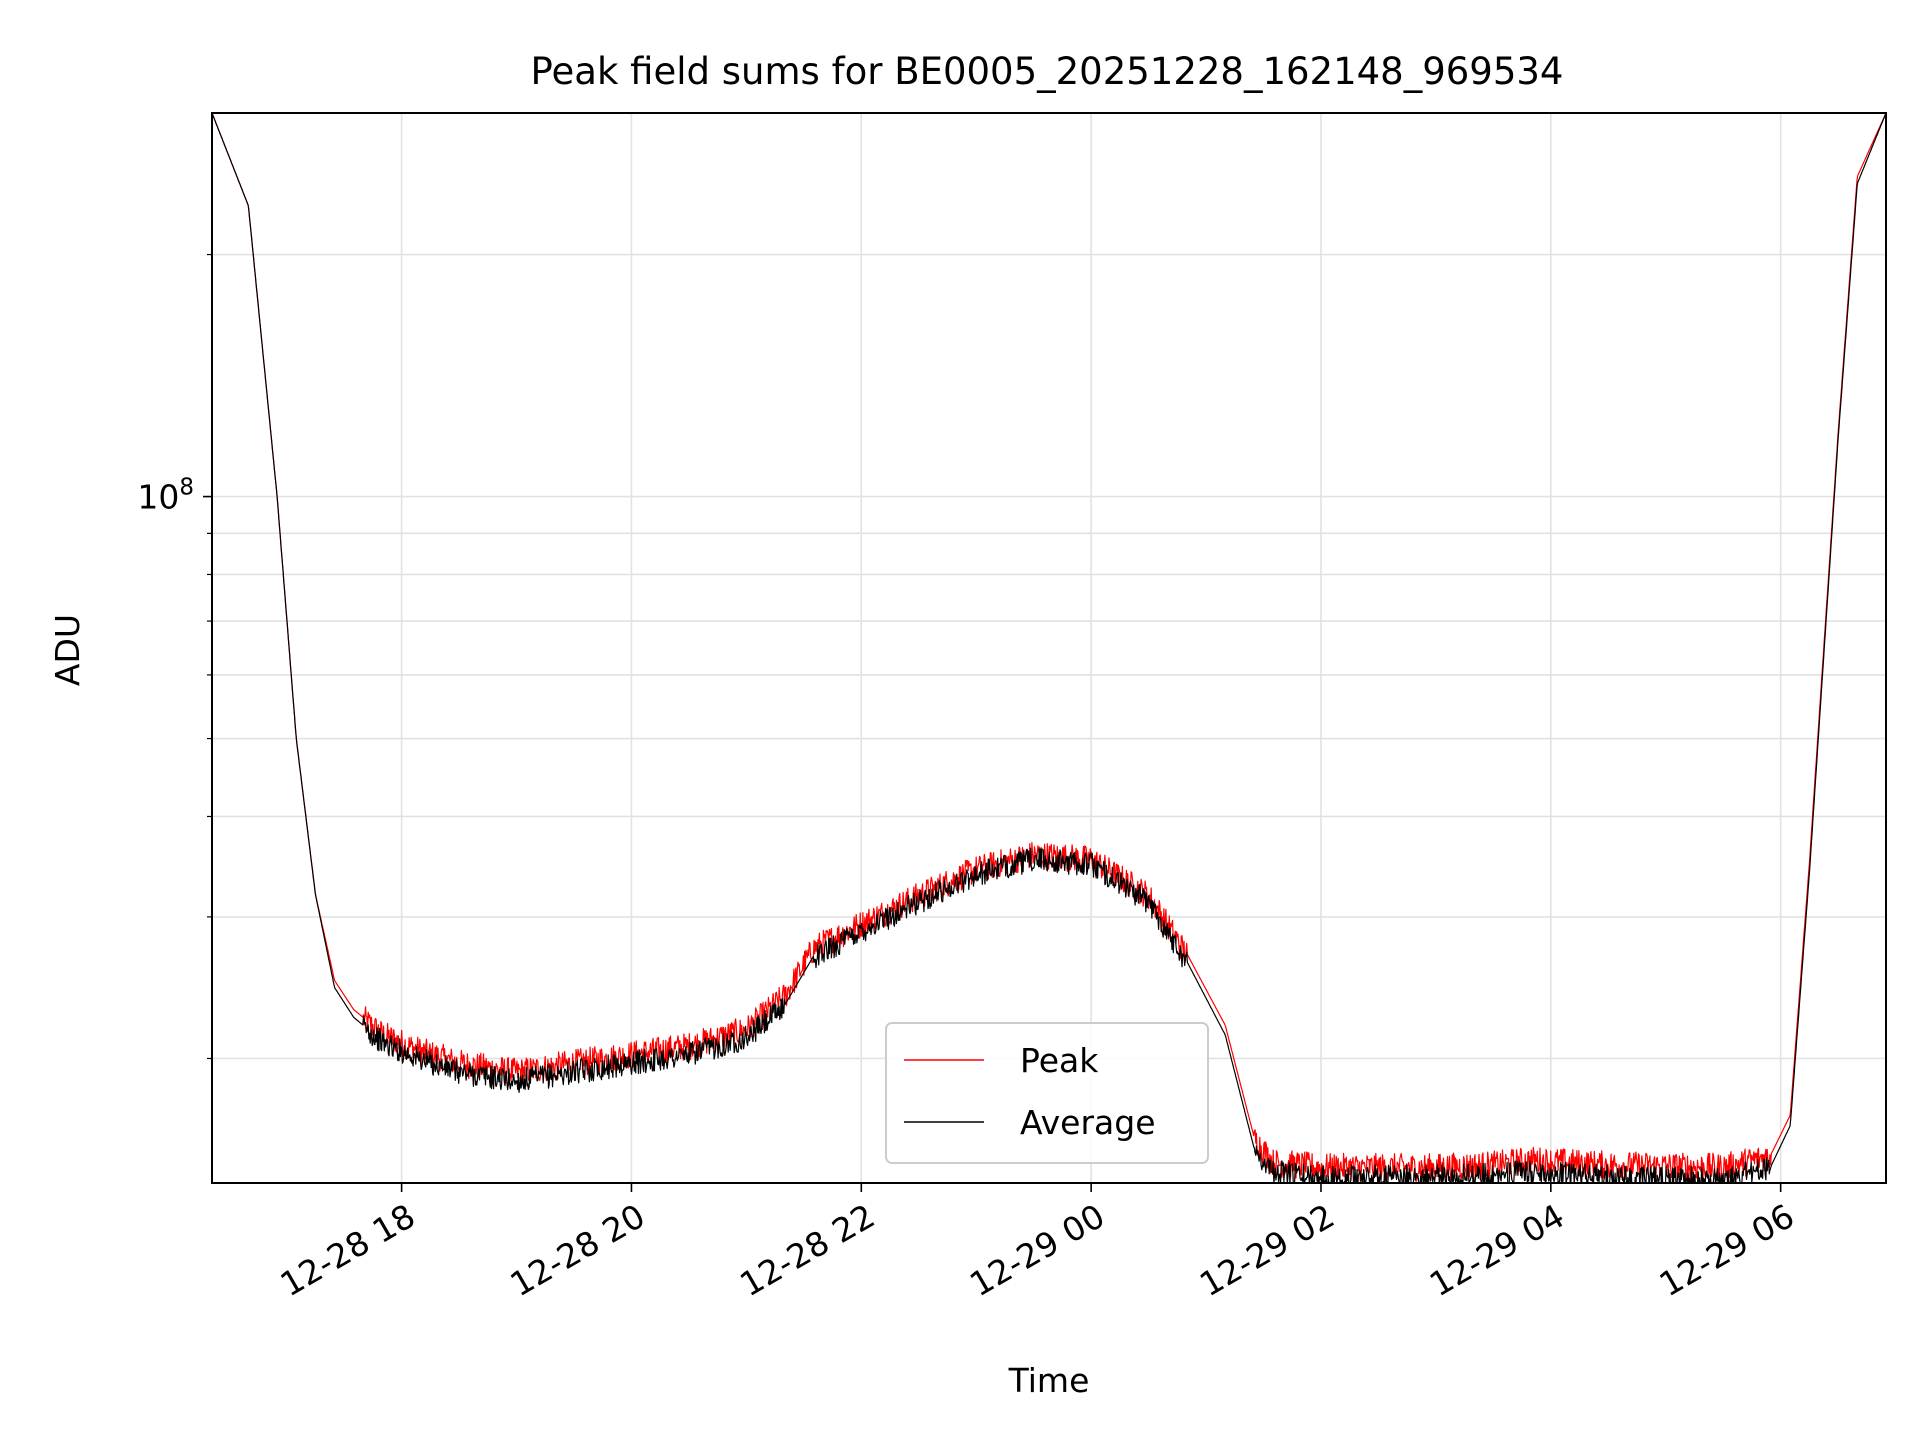 The width and height of the screenshot is (1920, 1440). I want to click on y-axis: 108, so click(174, 656).